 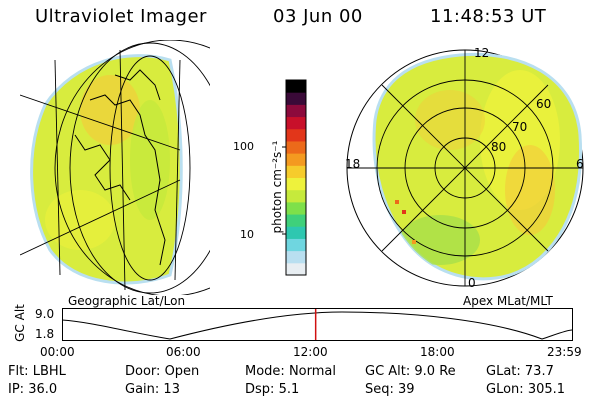 What do you see at coordinates (317, 324) in the screenshot?
I see `timeline-plot` at bounding box center [317, 324].